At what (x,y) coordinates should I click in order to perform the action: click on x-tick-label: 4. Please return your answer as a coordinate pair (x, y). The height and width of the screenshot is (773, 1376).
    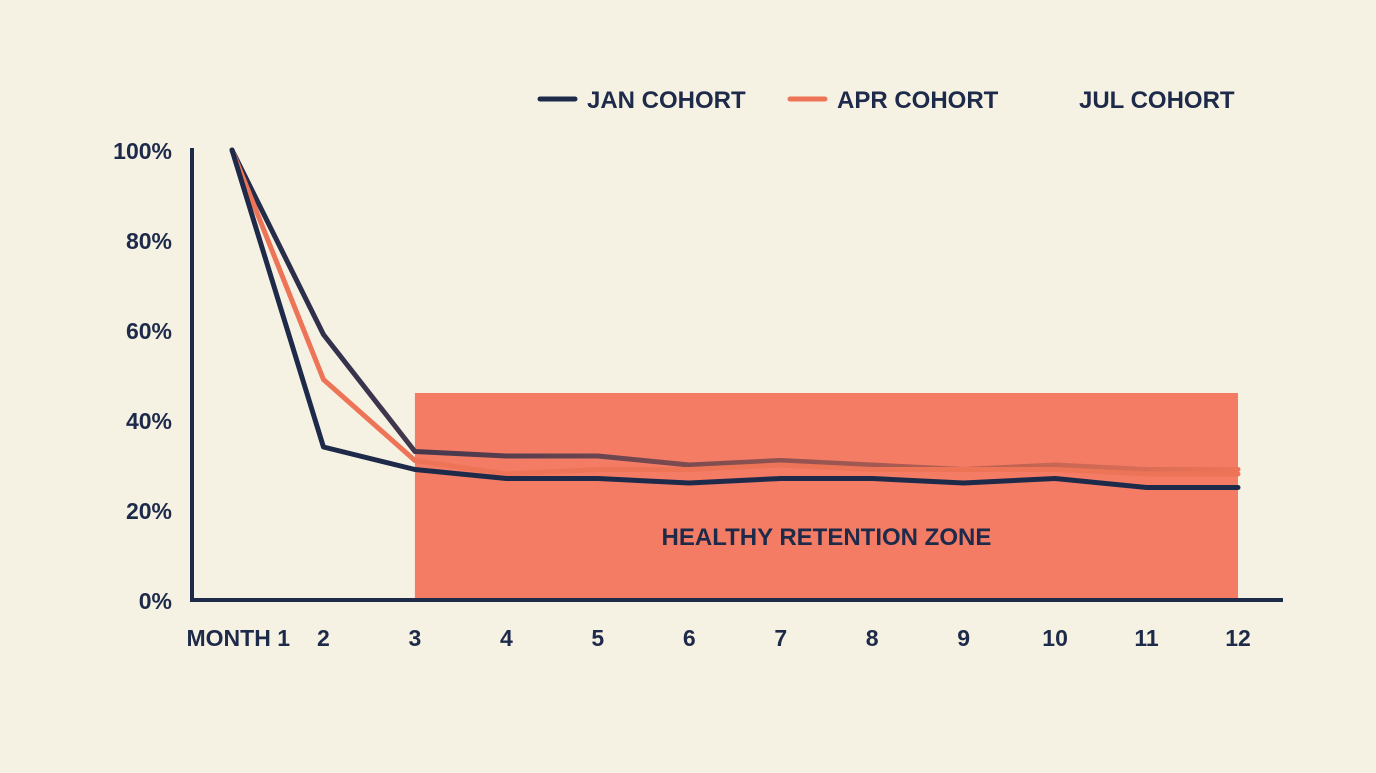
    Looking at the image, I should click on (506, 638).